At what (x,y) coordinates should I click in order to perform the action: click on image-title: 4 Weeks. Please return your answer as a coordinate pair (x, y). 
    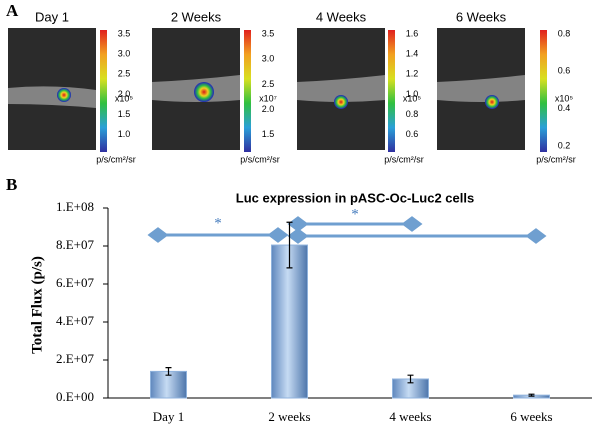
    Looking at the image, I should click on (341, 16).